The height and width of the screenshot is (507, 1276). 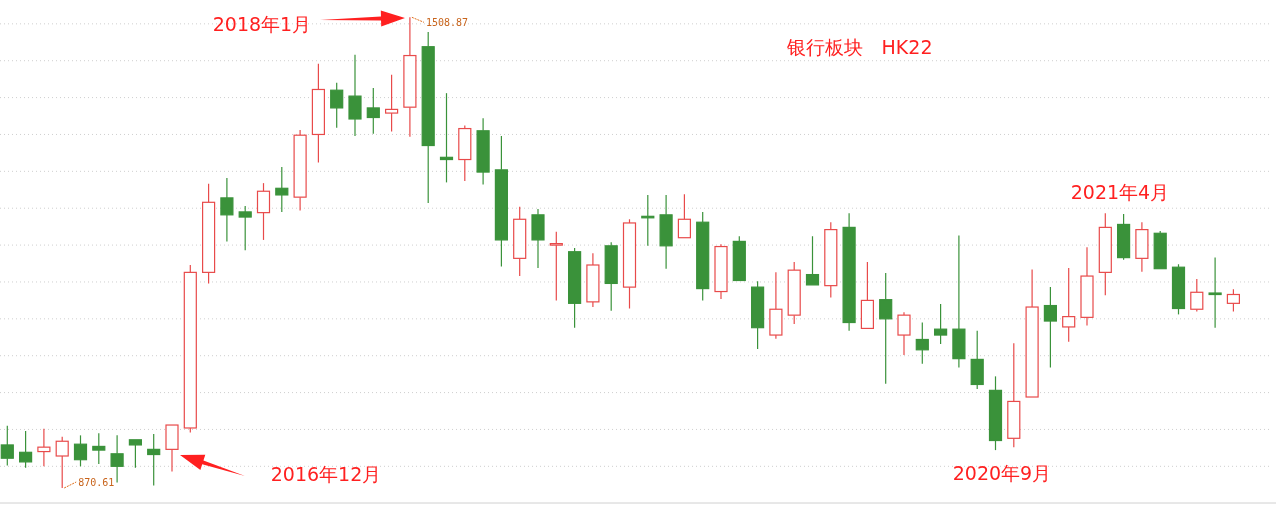 I want to click on annotation: 1508.87, so click(x=447, y=23).